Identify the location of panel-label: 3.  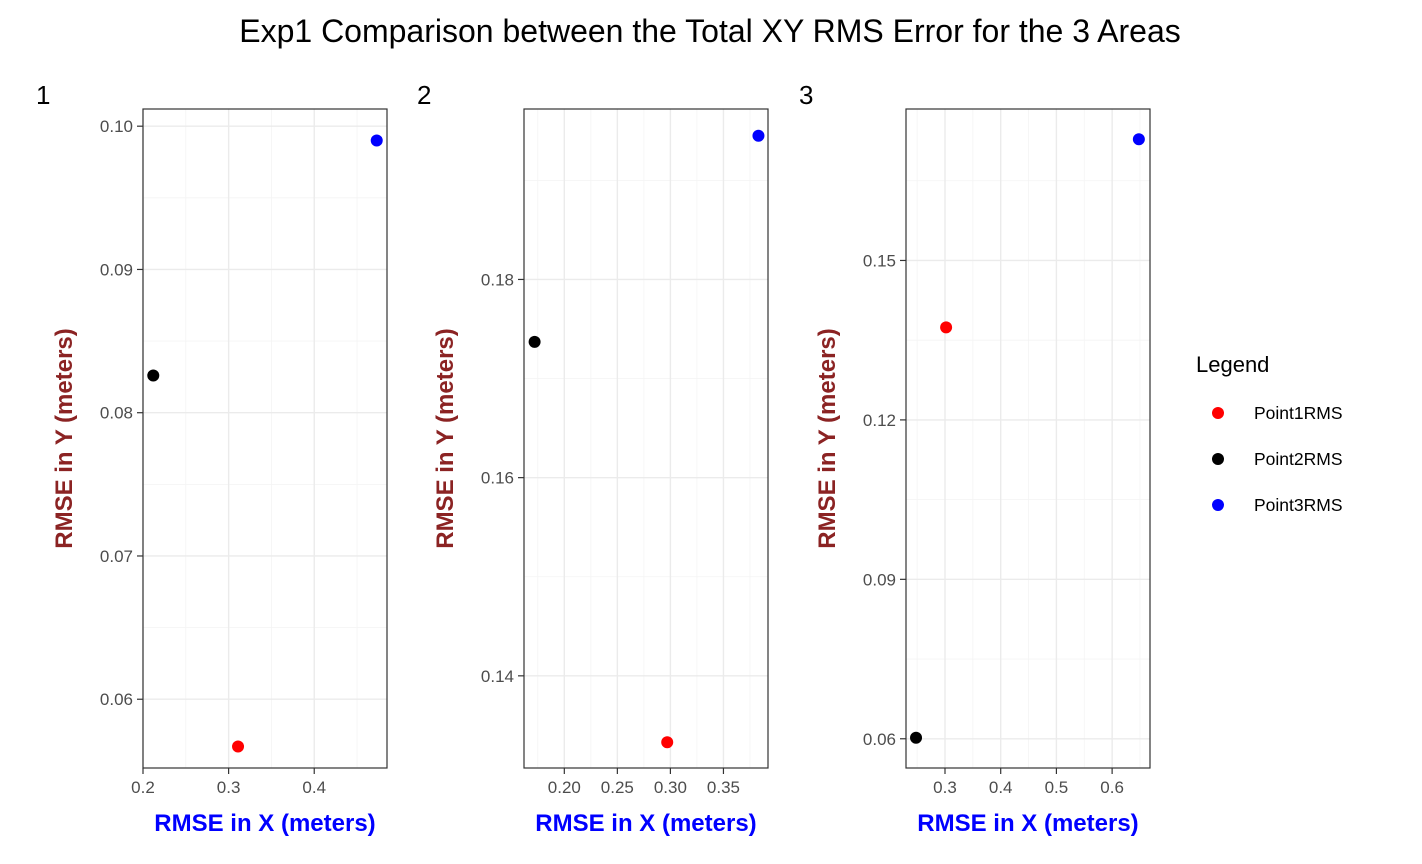
(806, 95).